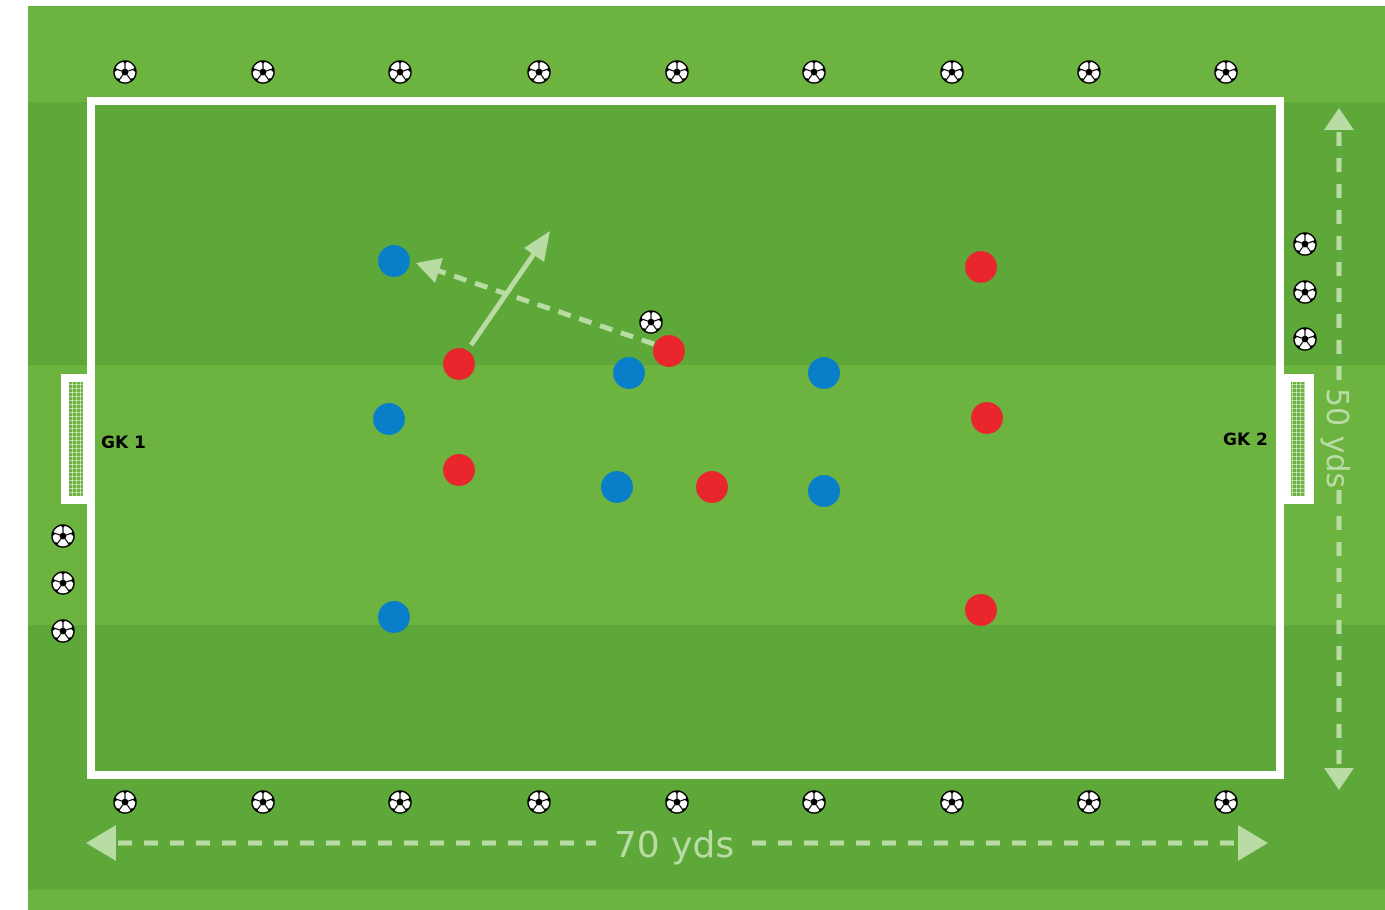  What do you see at coordinates (606, 439) in the screenshot?
I see `team-blue` at bounding box center [606, 439].